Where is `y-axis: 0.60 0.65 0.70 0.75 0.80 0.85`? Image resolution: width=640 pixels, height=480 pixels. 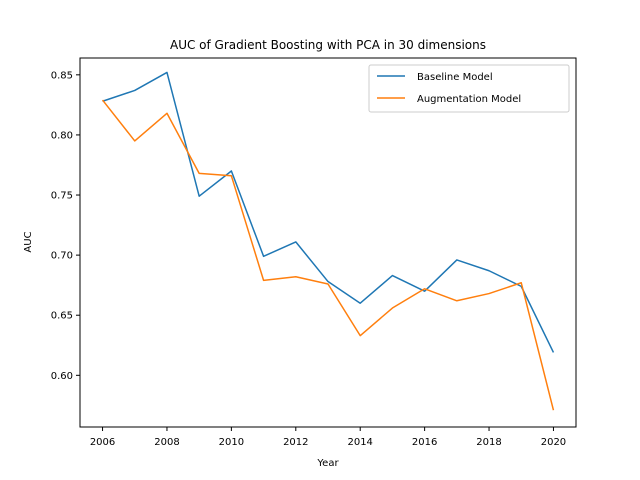
y-axis: 0.60 0.65 0.70 0.75 0.80 0.85 is located at coordinates (65, 226).